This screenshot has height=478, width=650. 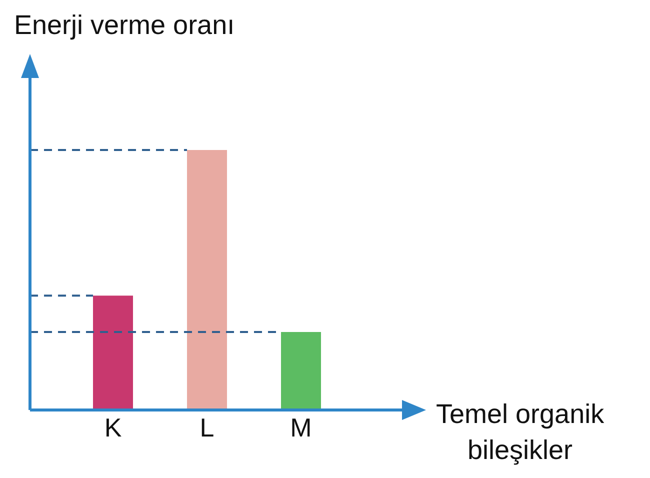 What do you see at coordinates (113, 427) in the screenshot?
I see `x-tick-label: K` at bounding box center [113, 427].